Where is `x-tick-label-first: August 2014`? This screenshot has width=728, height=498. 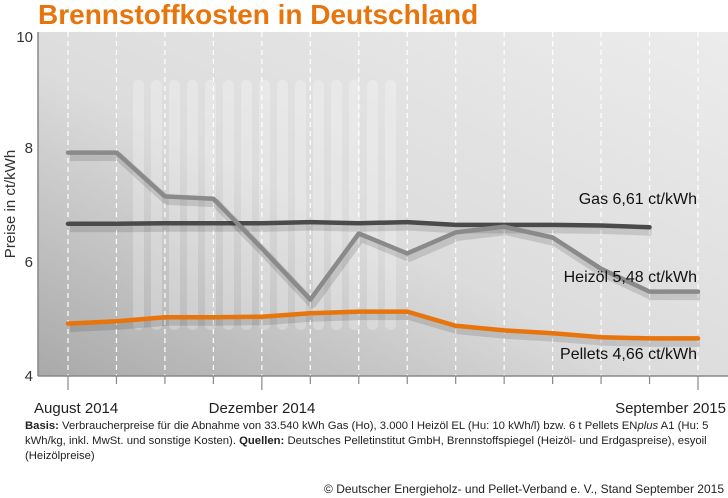
x-tick-label-first: August 2014 is located at coordinates (76, 408).